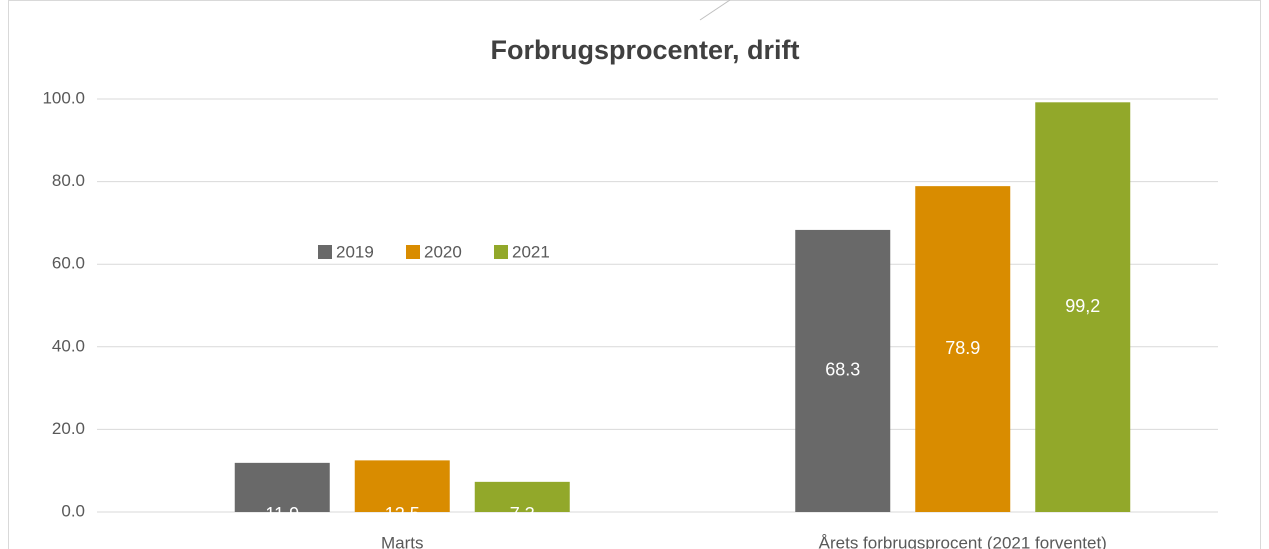  I want to click on y-tick-label: 40.0, so click(68, 345).